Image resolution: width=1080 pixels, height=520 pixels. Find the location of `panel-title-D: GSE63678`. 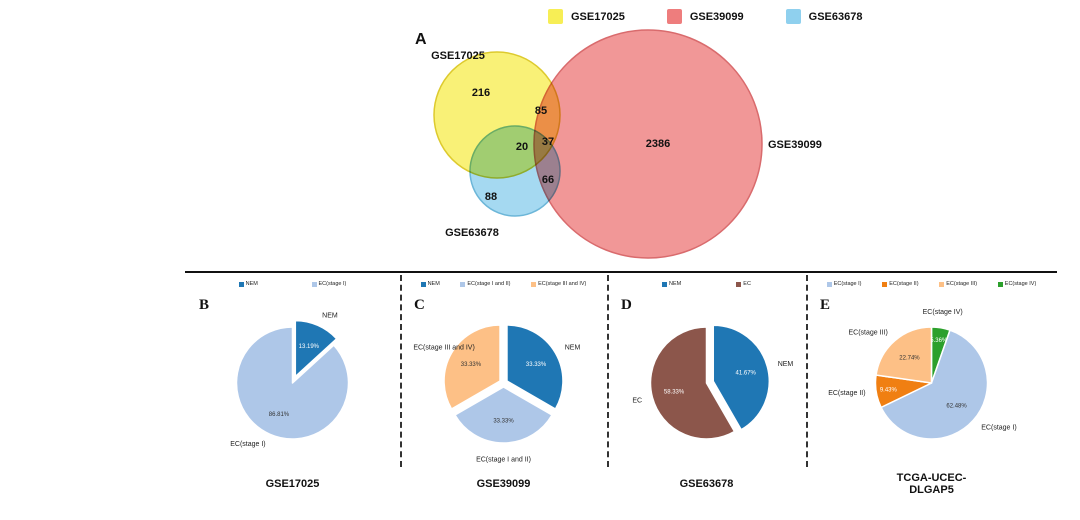

panel-title-D: GSE63678 is located at coordinates (706, 484).